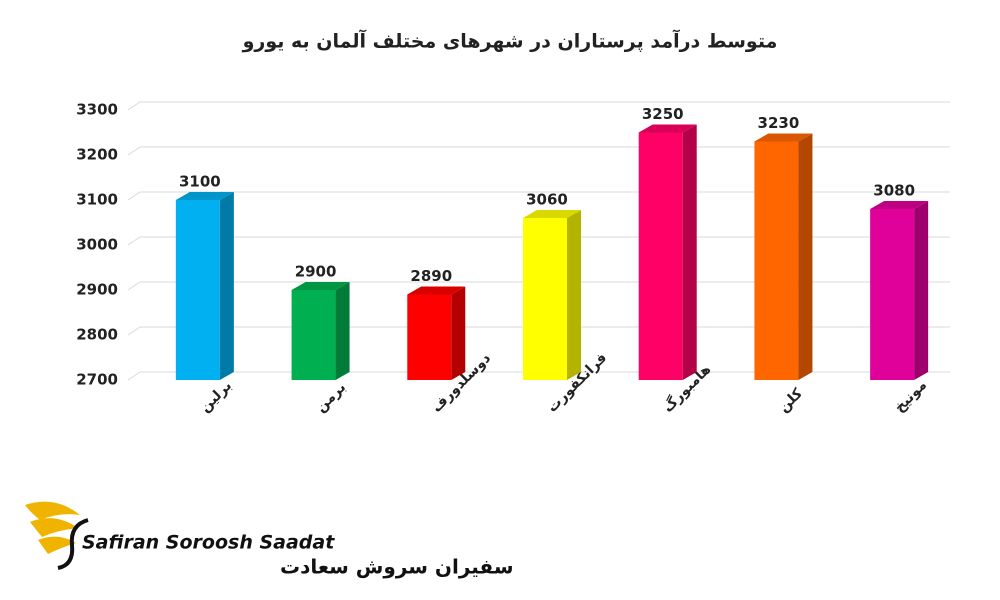 This screenshot has height=600, width=1000. Describe the element at coordinates (894, 191) in the screenshot. I see `data-label: 3080` at that location.